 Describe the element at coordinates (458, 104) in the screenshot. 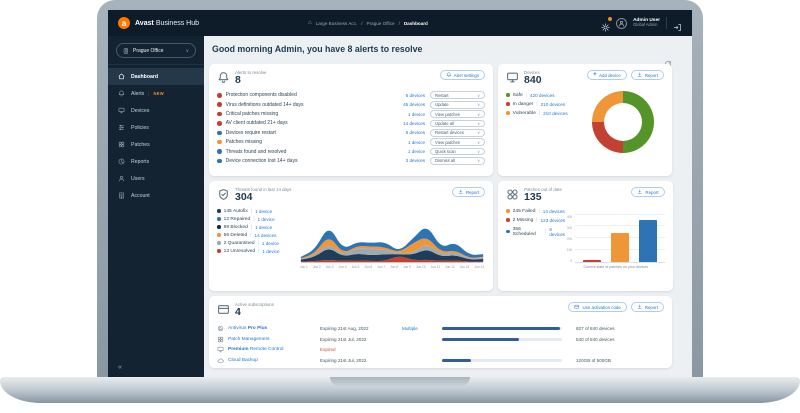

I see `alert-action-select: Update ∨` at that location.